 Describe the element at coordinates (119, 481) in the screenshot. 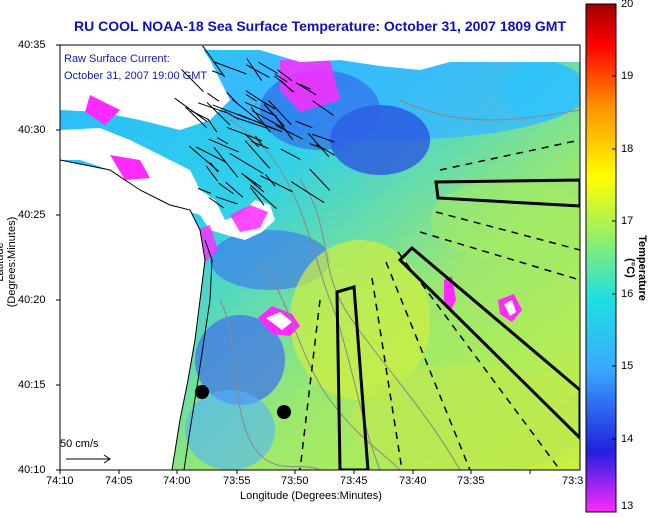

I see `x-tick: 74:05` at that location.